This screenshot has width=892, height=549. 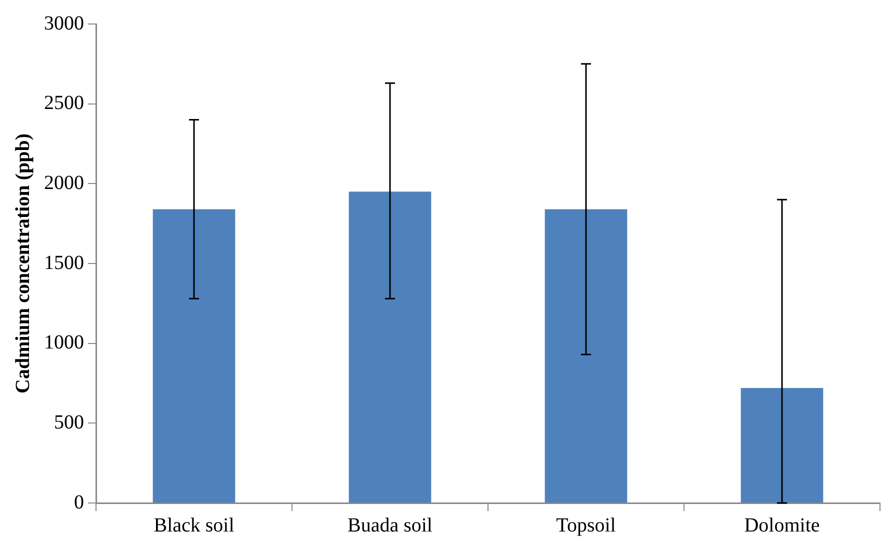 I want to click on y-tick-label: 1500, so click(x=64, y=263).